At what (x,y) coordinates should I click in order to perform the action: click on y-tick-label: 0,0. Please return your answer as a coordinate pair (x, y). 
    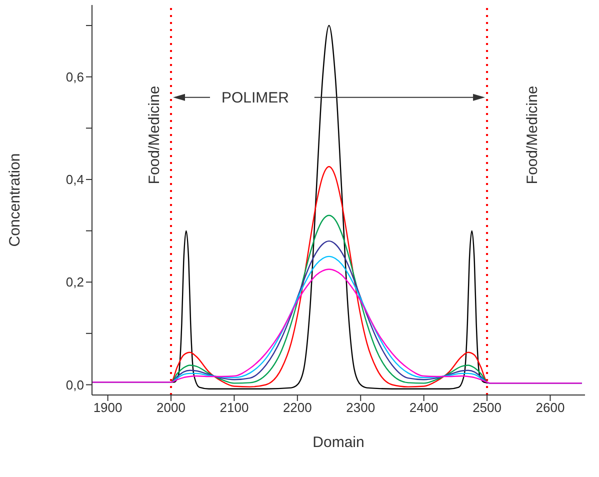
    Looking at the image, I should click on (75, 384).